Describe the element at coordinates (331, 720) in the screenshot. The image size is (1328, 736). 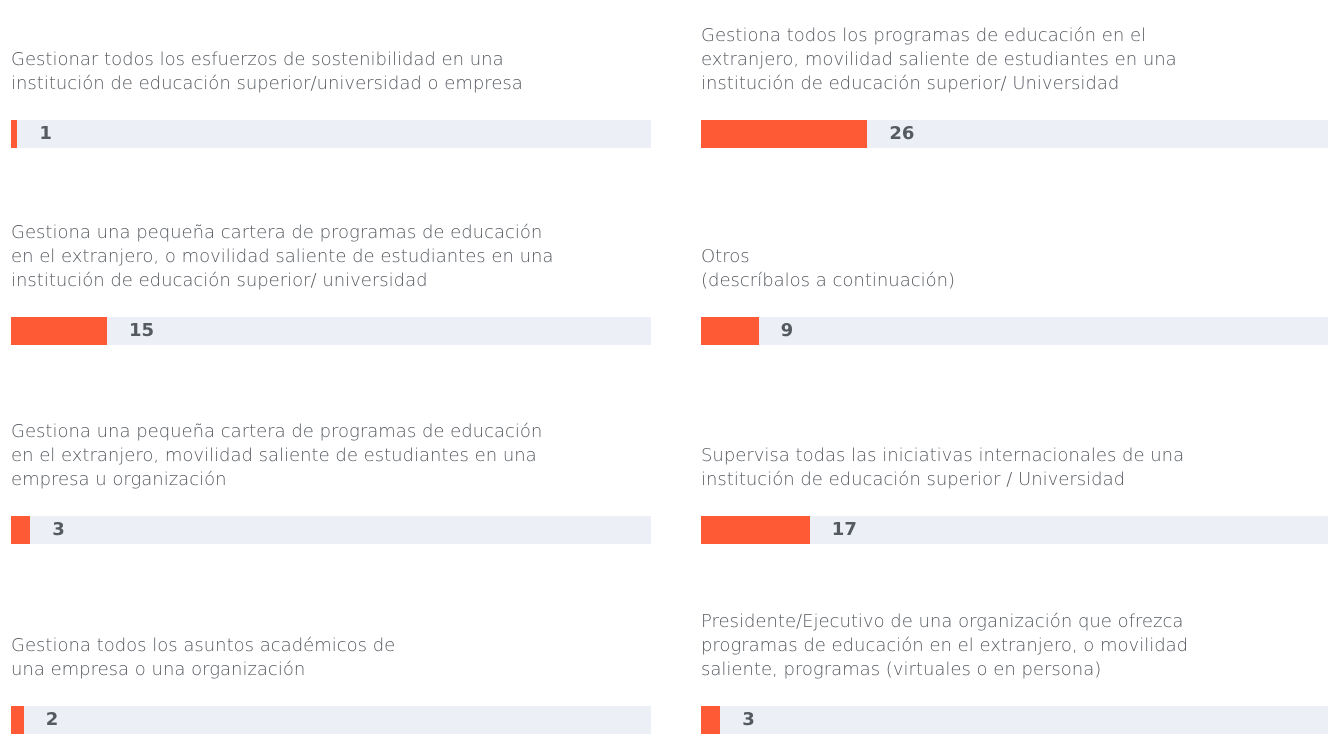
I see `bar-track: 2` at that location.